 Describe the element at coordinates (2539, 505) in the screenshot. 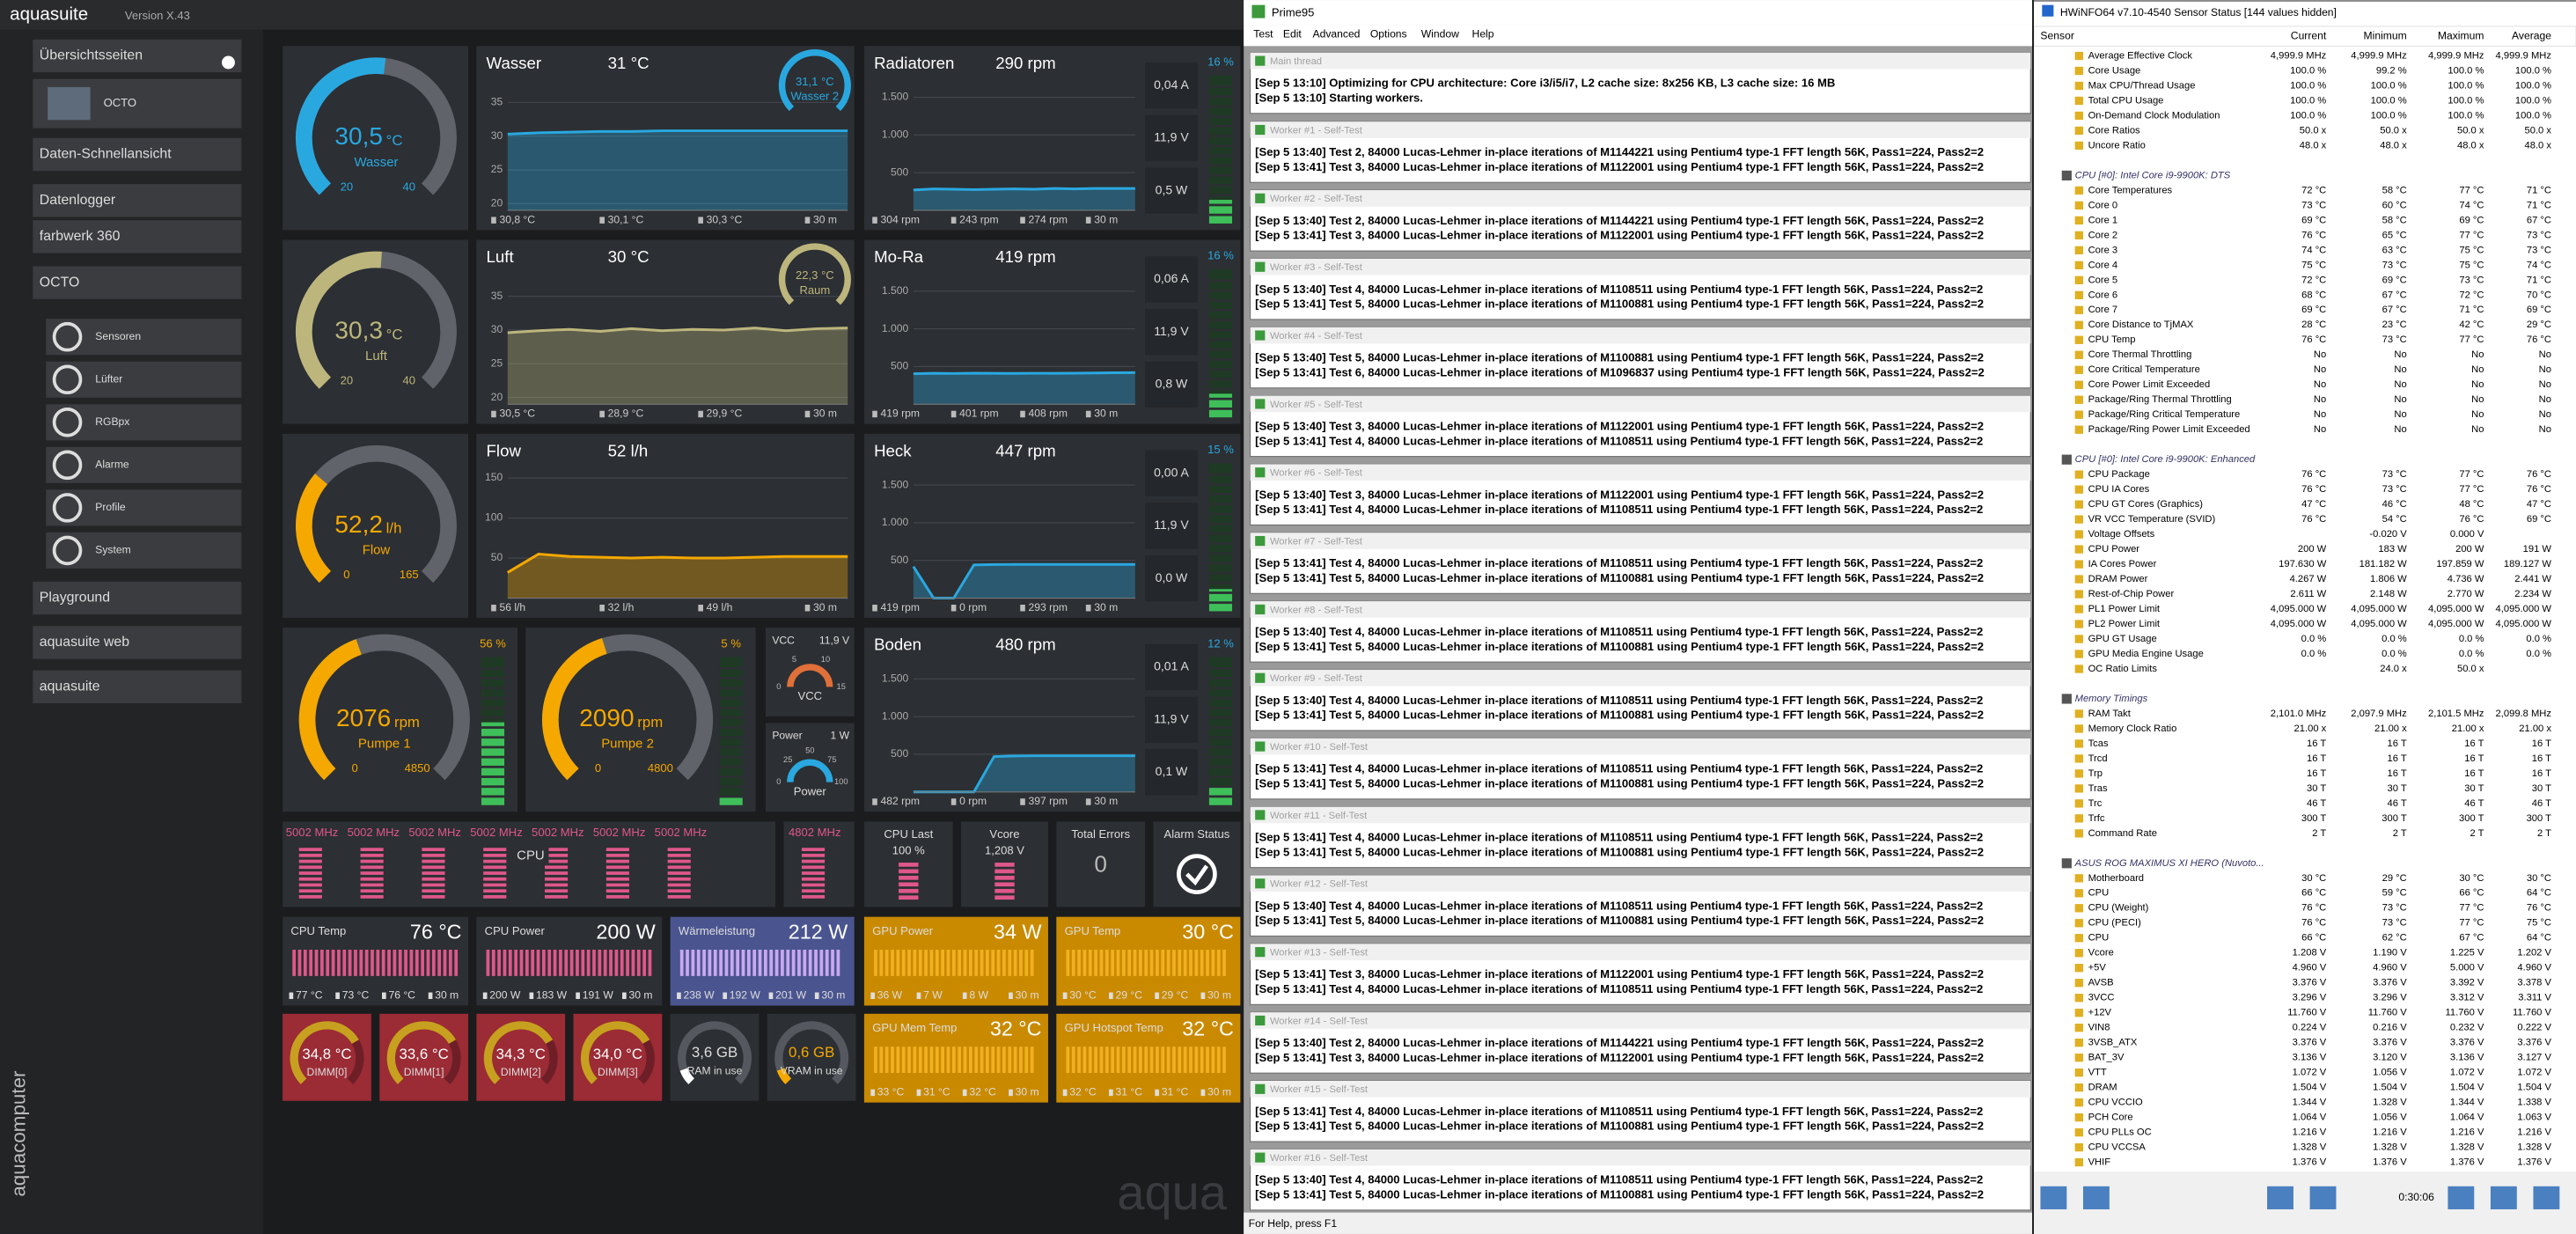

I see `sensor-value: 47 °C` at that location.